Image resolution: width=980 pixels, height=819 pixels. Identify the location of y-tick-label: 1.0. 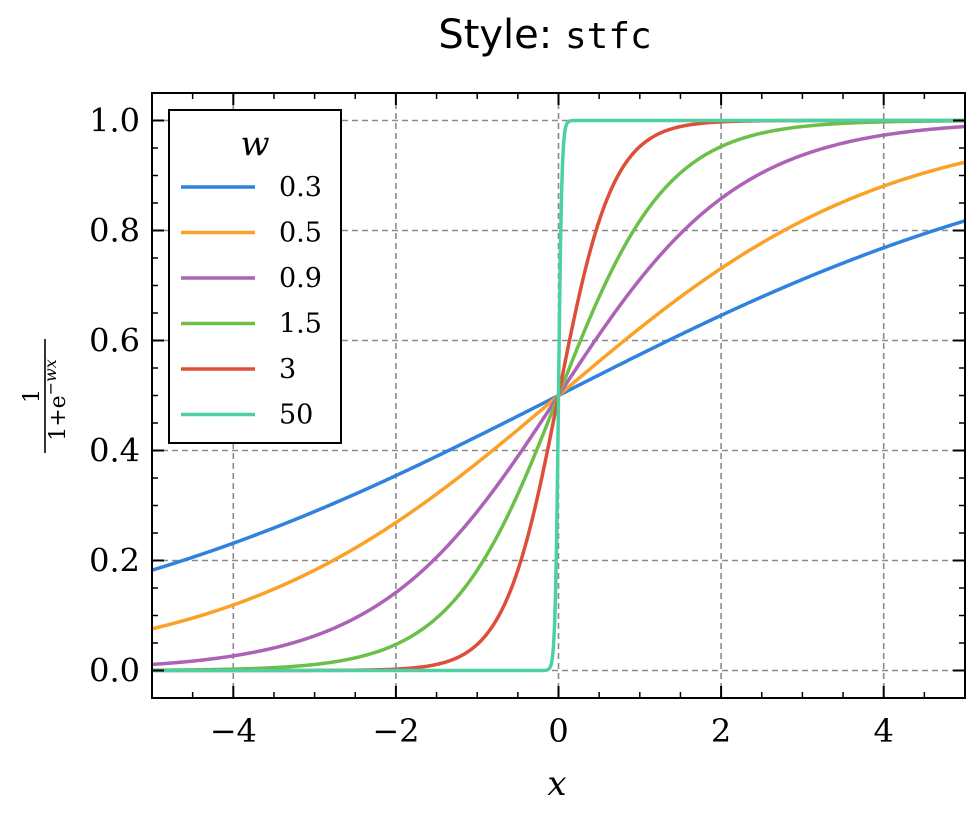
(114, 121).